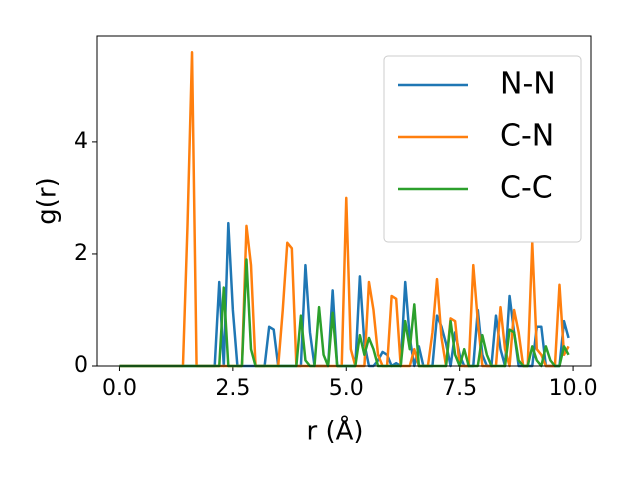 This screenshot has width=640, height=480. Describe the element at coordinates (526, 188) in the screenshot. I see `legend-label: C-C` at that location.